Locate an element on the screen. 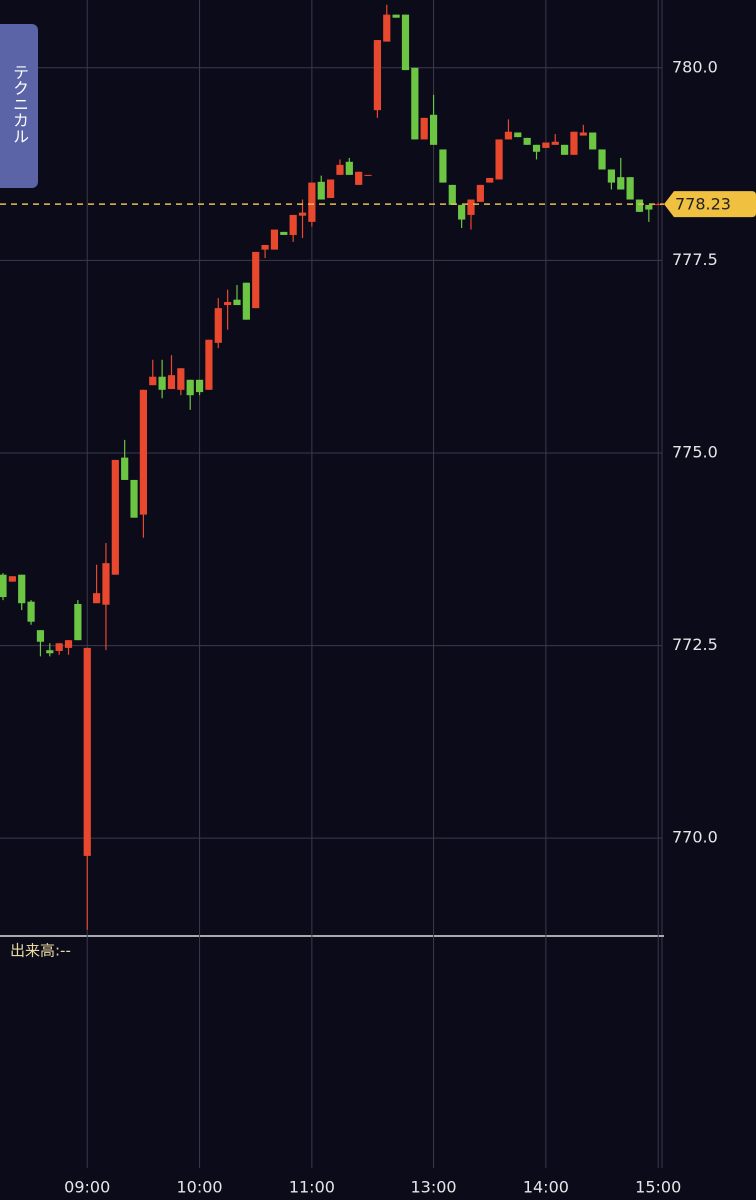 The image size is (756, 1200). last-price-badge is located at coordinates (710, 204).